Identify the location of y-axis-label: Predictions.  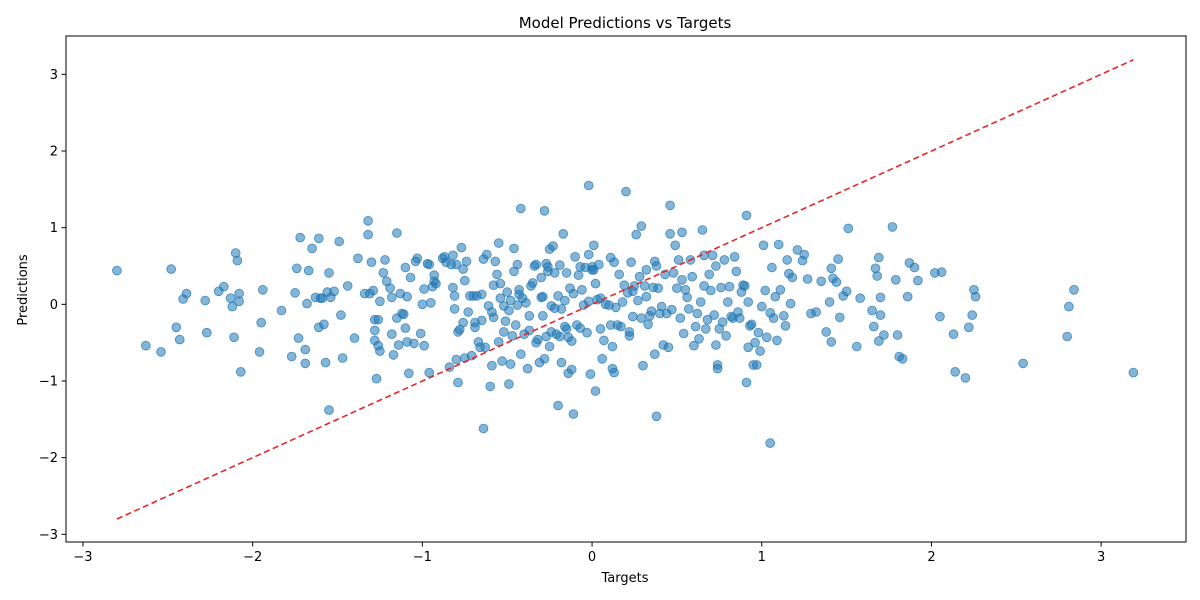
(23, 290).